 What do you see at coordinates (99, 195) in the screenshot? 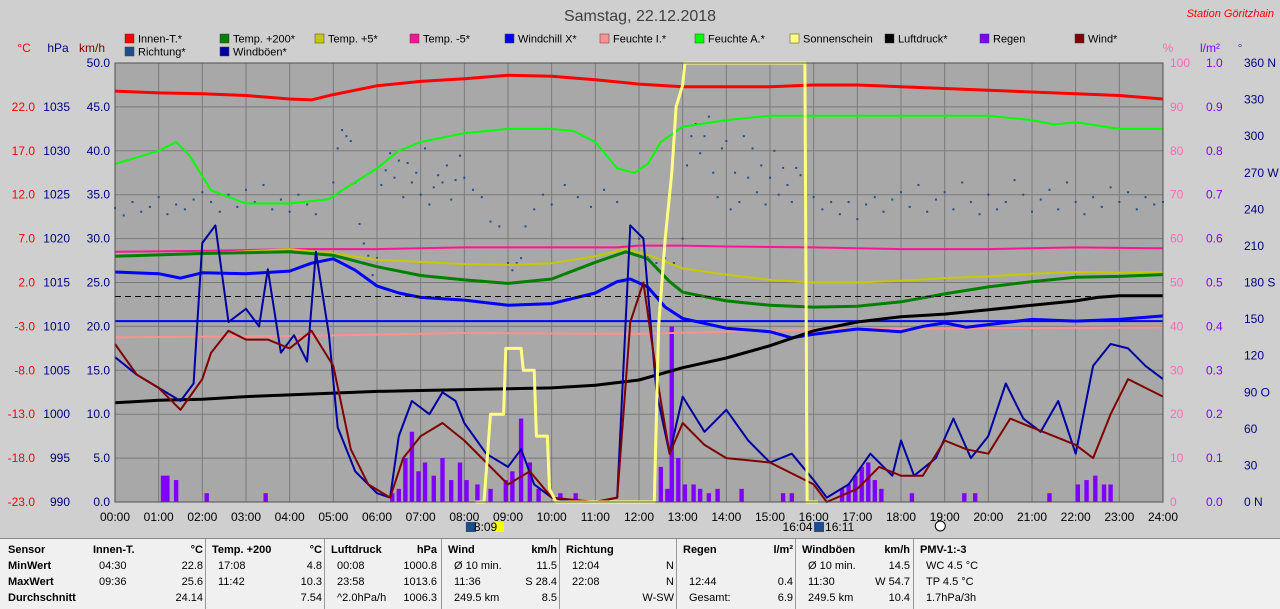
I see `tick-kmh: 35.0` at bounding box center [99, 195].